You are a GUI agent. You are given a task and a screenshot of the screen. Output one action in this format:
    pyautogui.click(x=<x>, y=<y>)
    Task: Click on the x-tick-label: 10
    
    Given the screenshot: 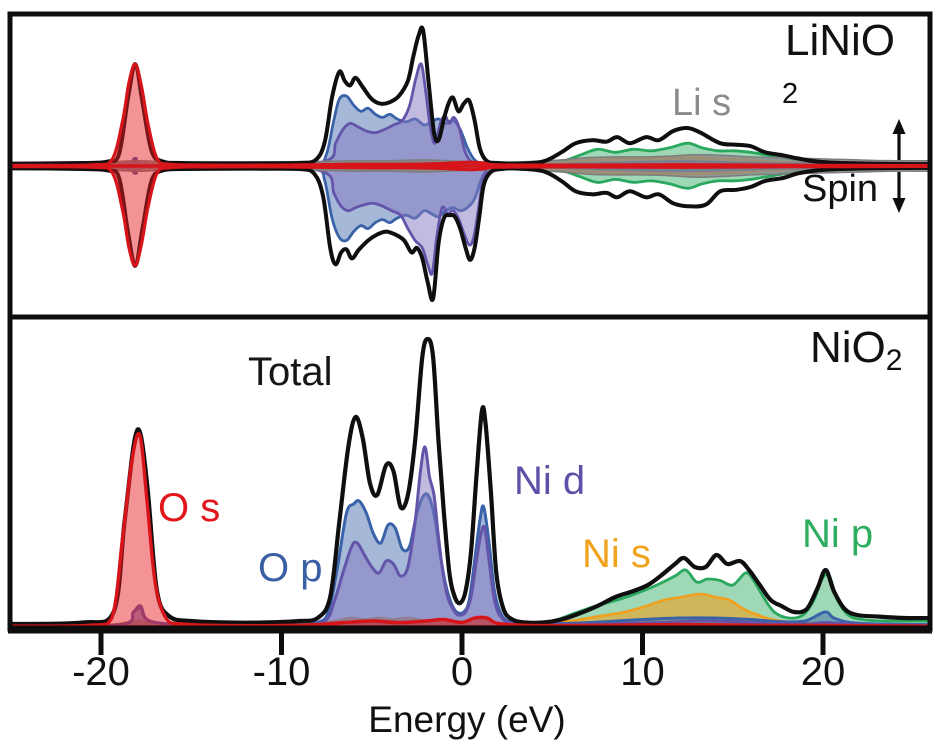 What is the action you would take?
    pyautogui.click(x=642, y=672)
    